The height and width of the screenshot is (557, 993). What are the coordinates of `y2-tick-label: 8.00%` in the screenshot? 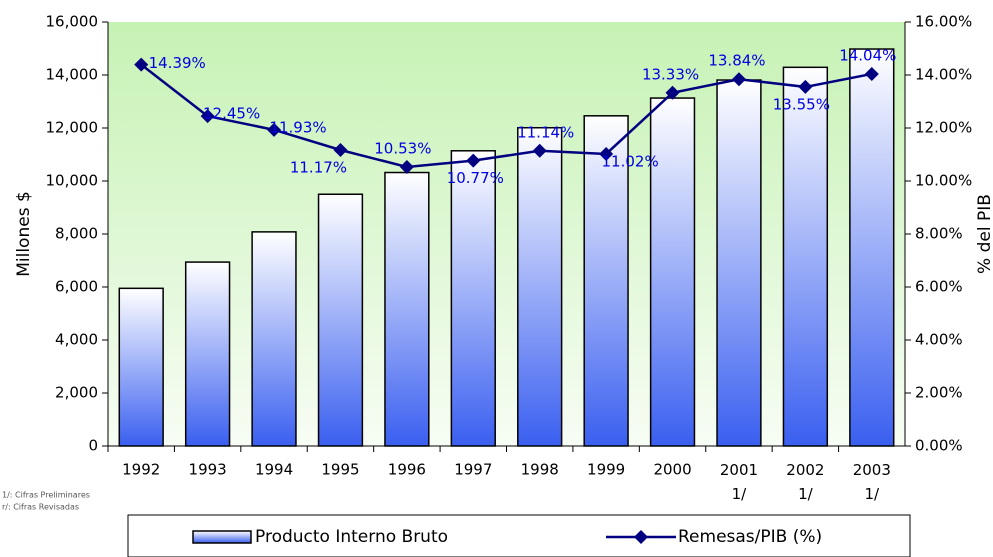 It's located at (939, 234).